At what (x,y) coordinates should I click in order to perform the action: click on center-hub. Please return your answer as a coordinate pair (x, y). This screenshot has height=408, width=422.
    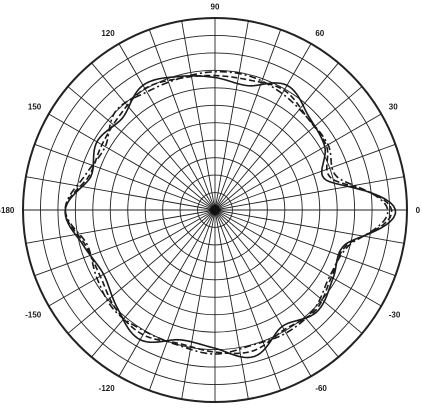
    Looking at the image, I should click on (215, 210).